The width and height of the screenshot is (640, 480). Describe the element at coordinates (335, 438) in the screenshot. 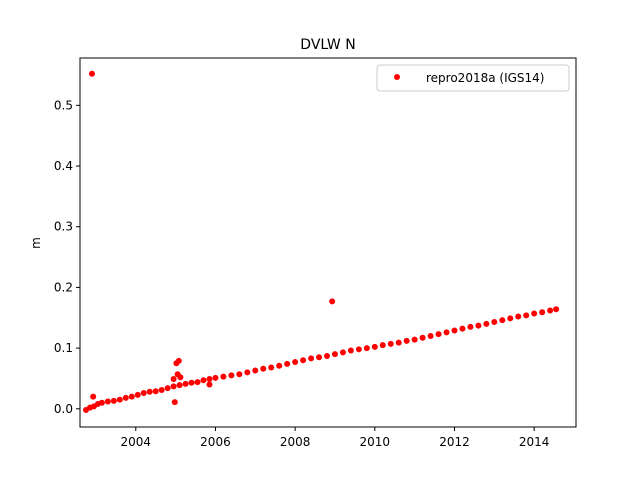

I see `x-axis-ticks: 2004 2006 2008 2010 2012 2014` at that location.